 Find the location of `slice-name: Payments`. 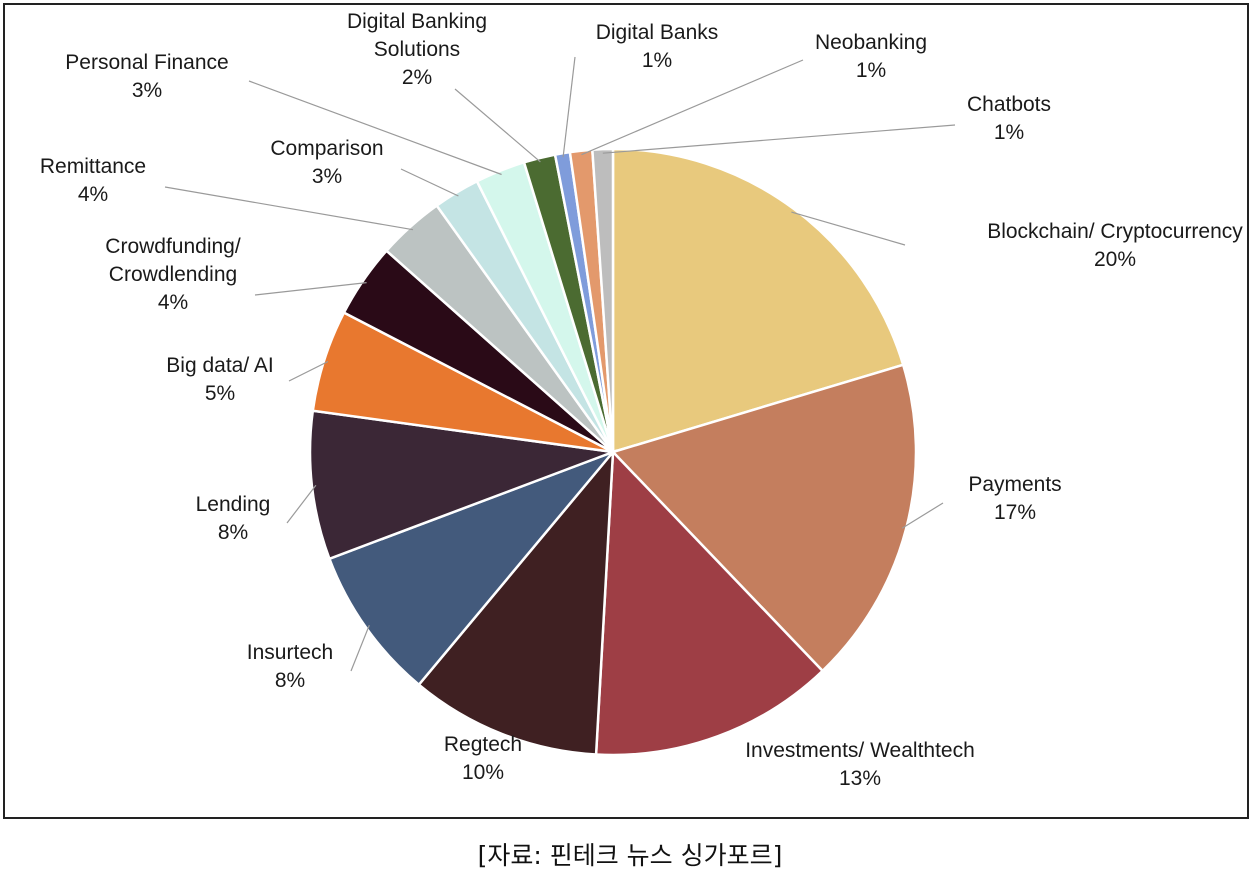

slice-name: Payments is located at coordinates (1014, 484).